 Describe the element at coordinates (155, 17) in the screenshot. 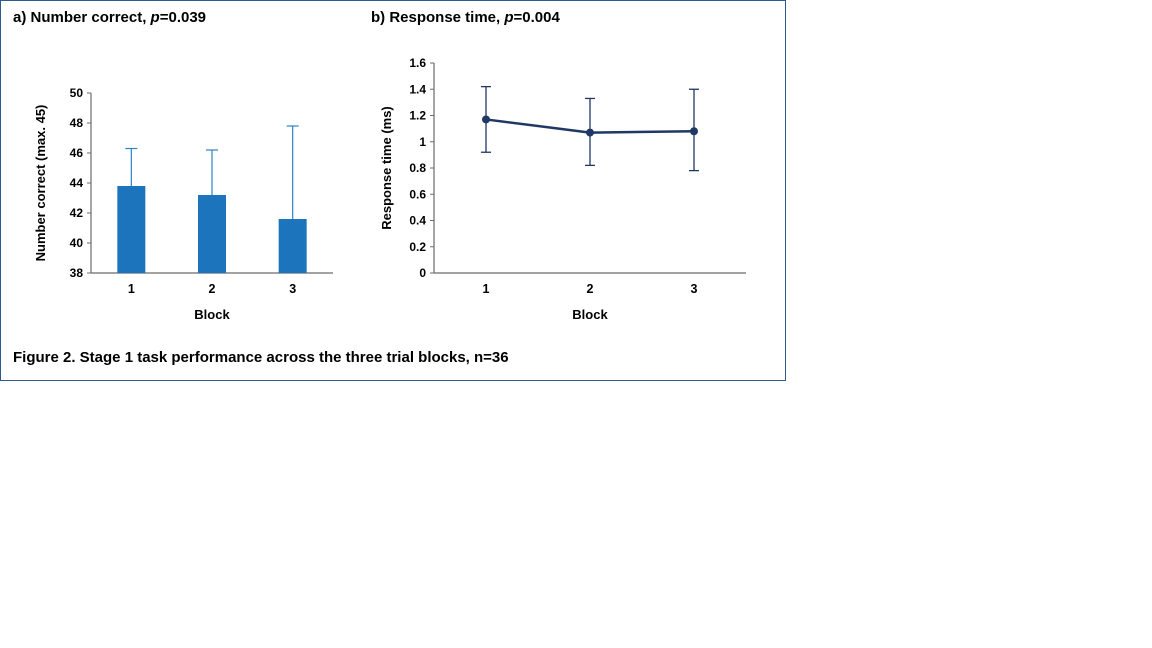

I see `chart-a-title-pvar: p` at that location.